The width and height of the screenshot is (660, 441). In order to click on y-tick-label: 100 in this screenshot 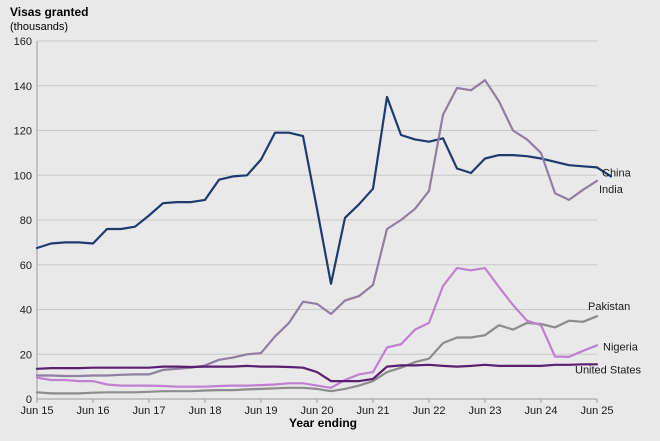, I will do `click(23, 176)`.